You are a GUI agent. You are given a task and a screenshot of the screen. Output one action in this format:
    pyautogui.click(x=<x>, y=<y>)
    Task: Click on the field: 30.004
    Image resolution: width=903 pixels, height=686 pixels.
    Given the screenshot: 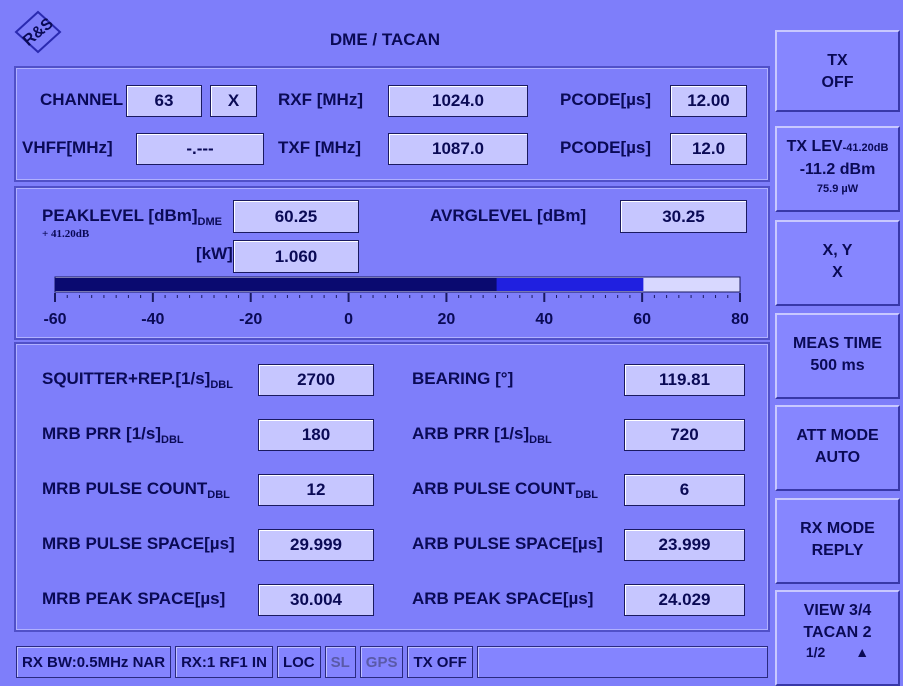 What is the action you would take?
    pyautogui.click(x=316, y=600)
    